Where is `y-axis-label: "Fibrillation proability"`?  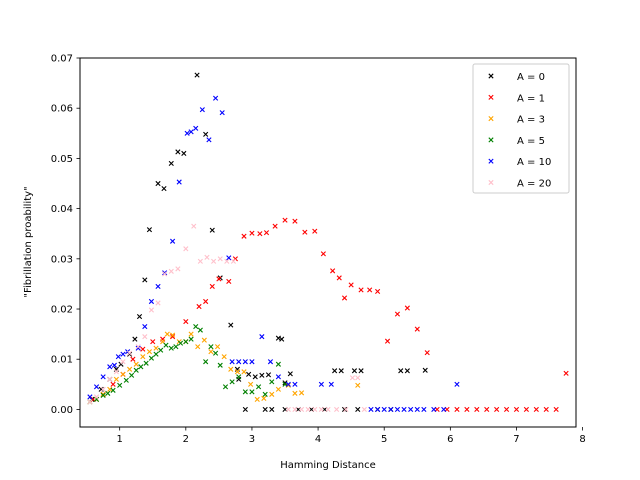 y-axis-label: "Fibrillation proability" is located at coordinates (28, 241).